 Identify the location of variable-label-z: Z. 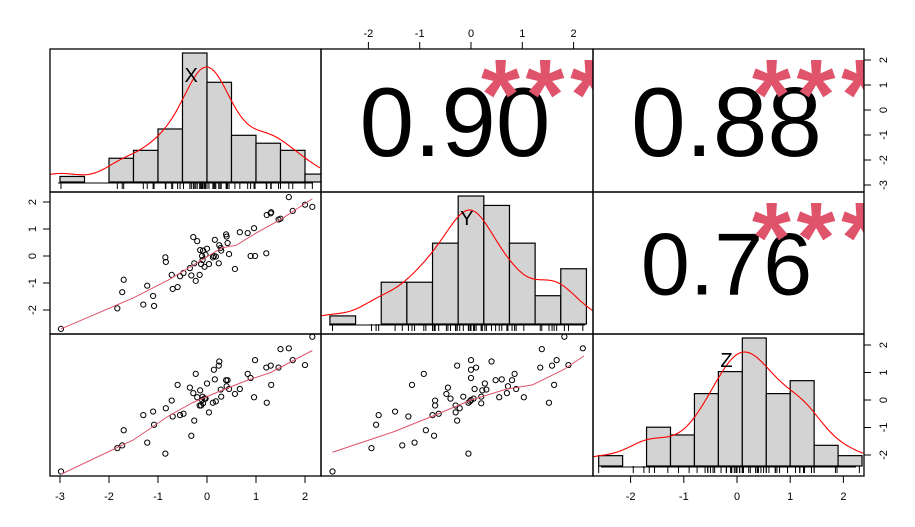
(726, 361).